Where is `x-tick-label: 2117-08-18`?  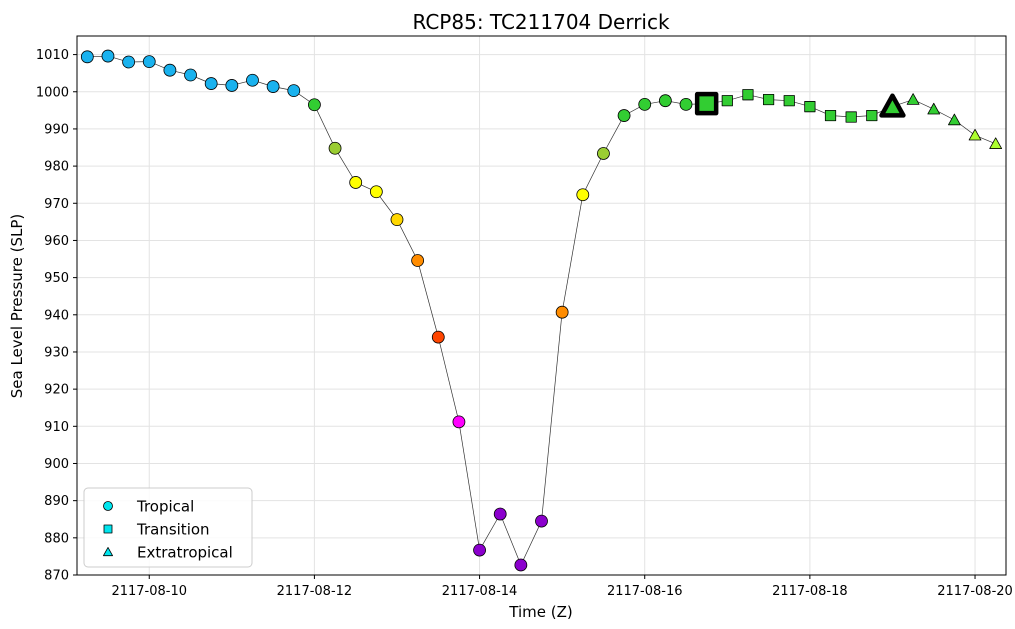
x-tick-label: 2117-08-18 is located at coordinates (810, 591).